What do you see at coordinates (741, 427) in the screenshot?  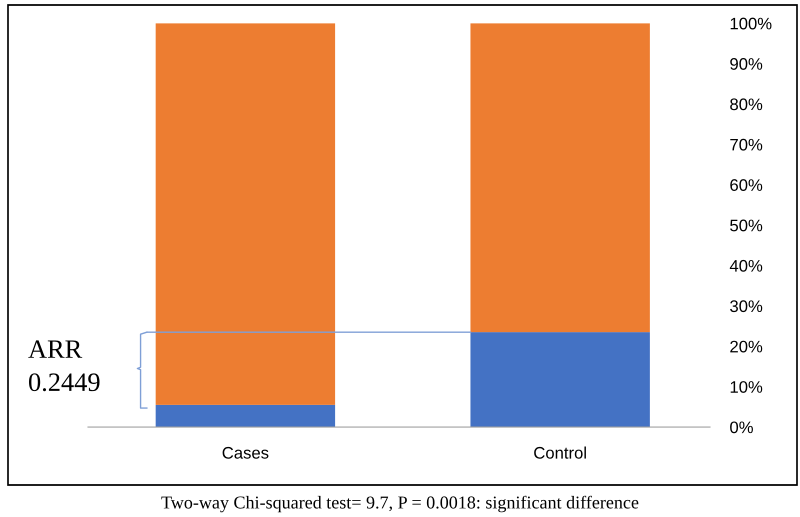 I see `y-tick-label: 0%` at bounding box center [741, 427].